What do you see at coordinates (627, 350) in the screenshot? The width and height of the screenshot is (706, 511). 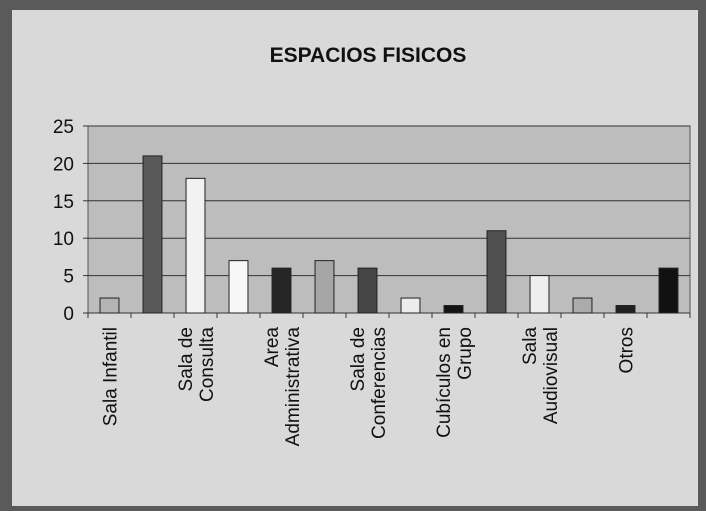 I see `x-tick-label: Otros` at bounding box center [627, 350].